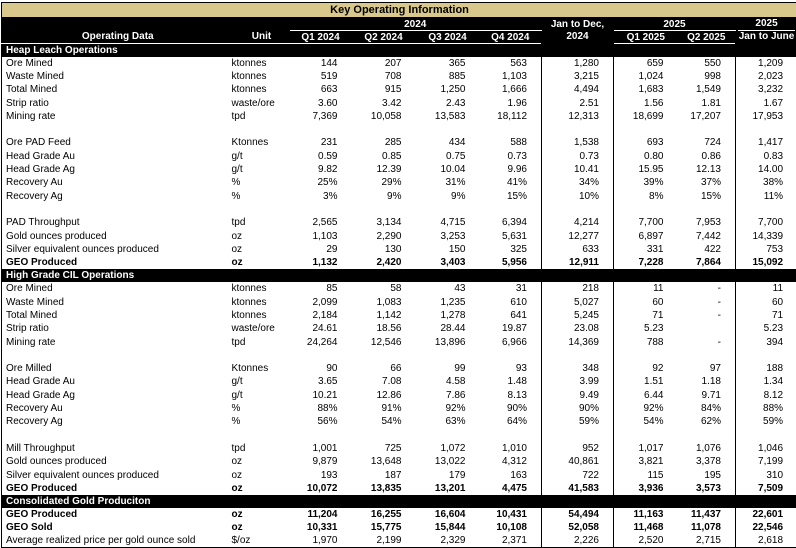 Image resolution: width=796 pixels, height=548 pixels. What do you see at coordinates (577, 315) in the screenshot?
I see `cell-value: 5,245` at bounding box center [577, 315].